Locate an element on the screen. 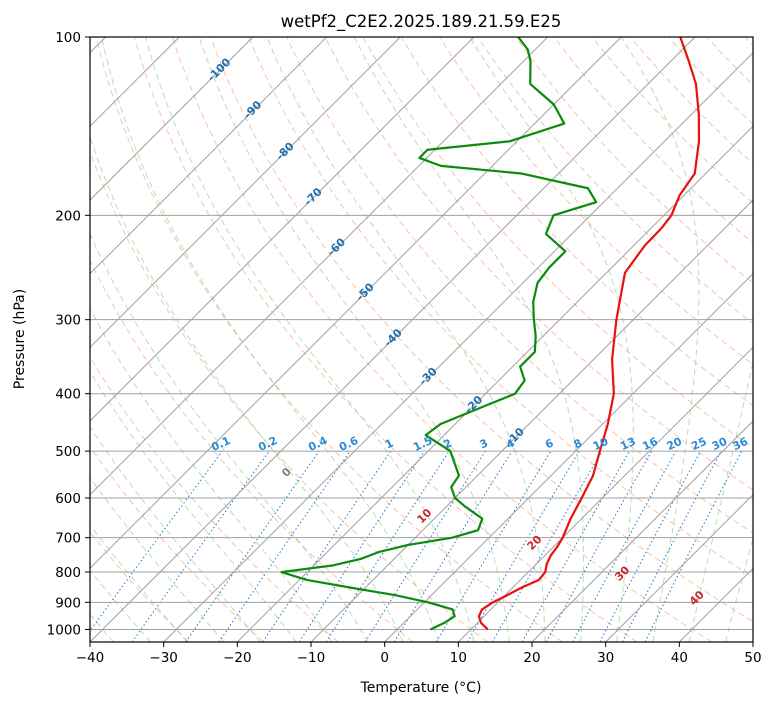 This screenshot has width=775, height=708. x-tick-label: 20 is located at coordinates (531, 658).